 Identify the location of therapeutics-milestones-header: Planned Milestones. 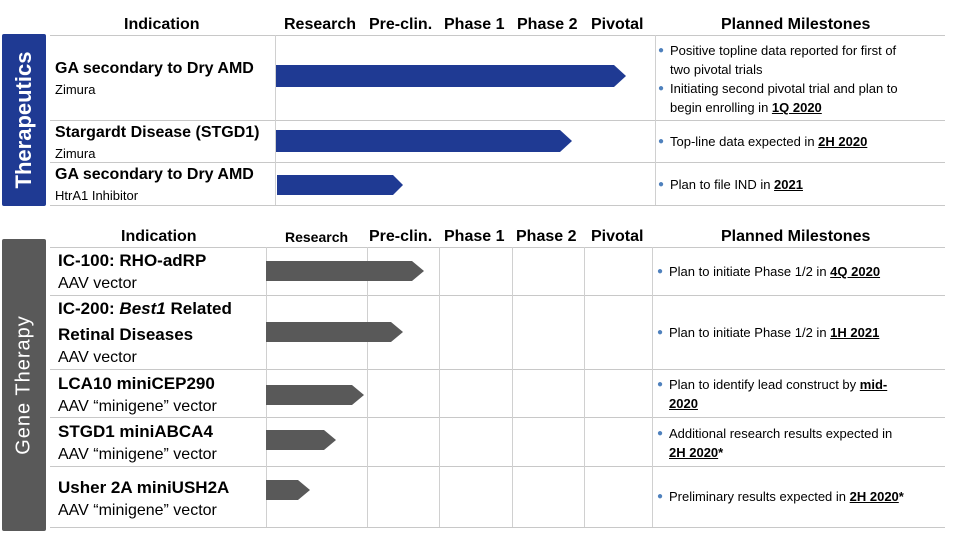
(796, 24).